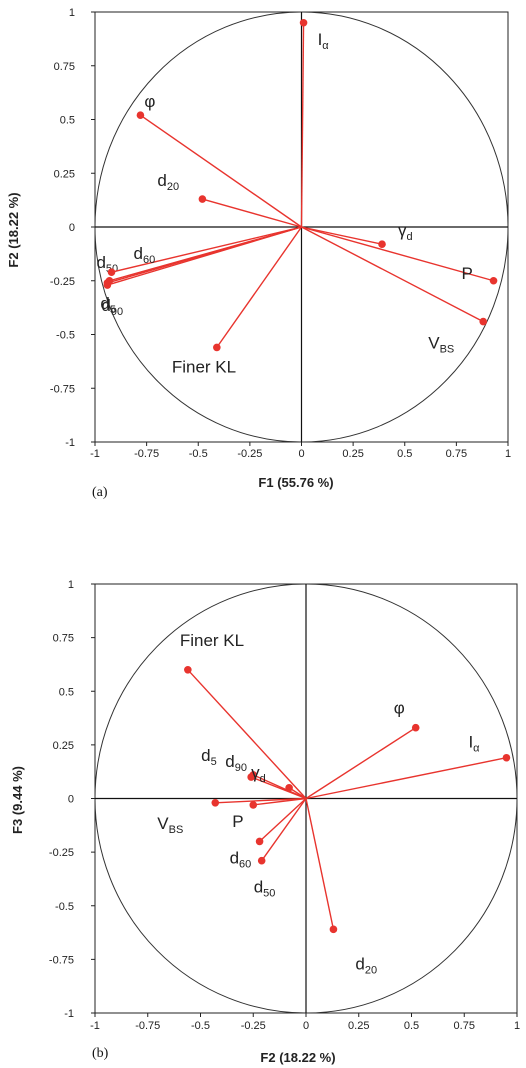  I want to click on y-axis-title: F2 (18.22 %), so click(13, 229).